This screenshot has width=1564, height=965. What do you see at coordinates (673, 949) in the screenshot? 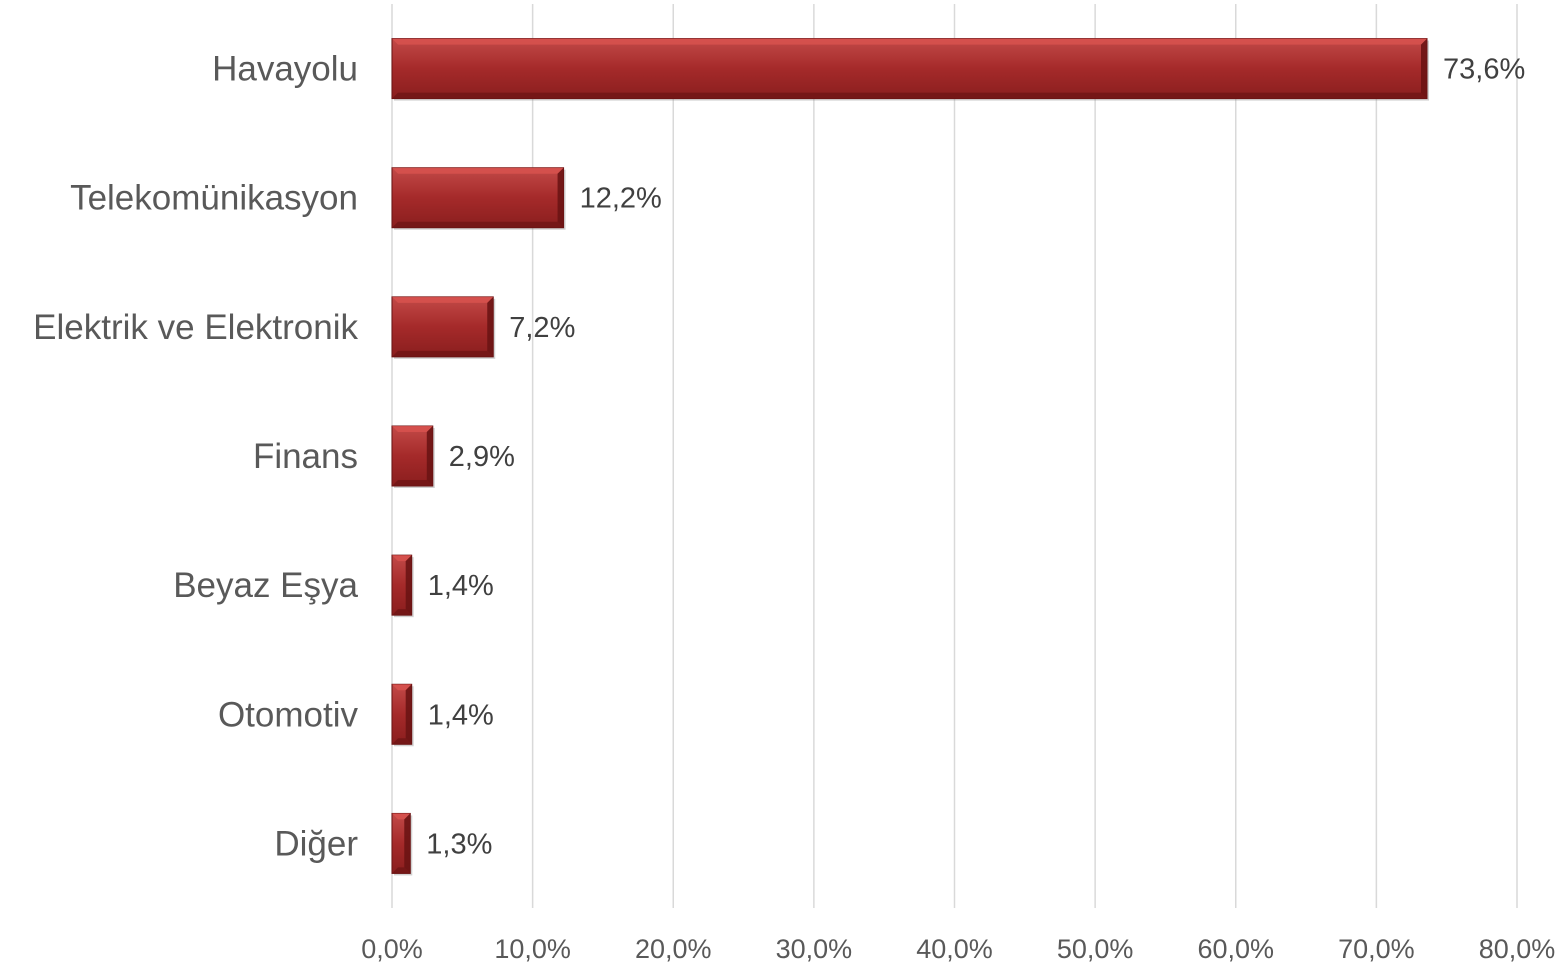
I see `x-tick-label: 20,0%` at bounding box center [673, 949].